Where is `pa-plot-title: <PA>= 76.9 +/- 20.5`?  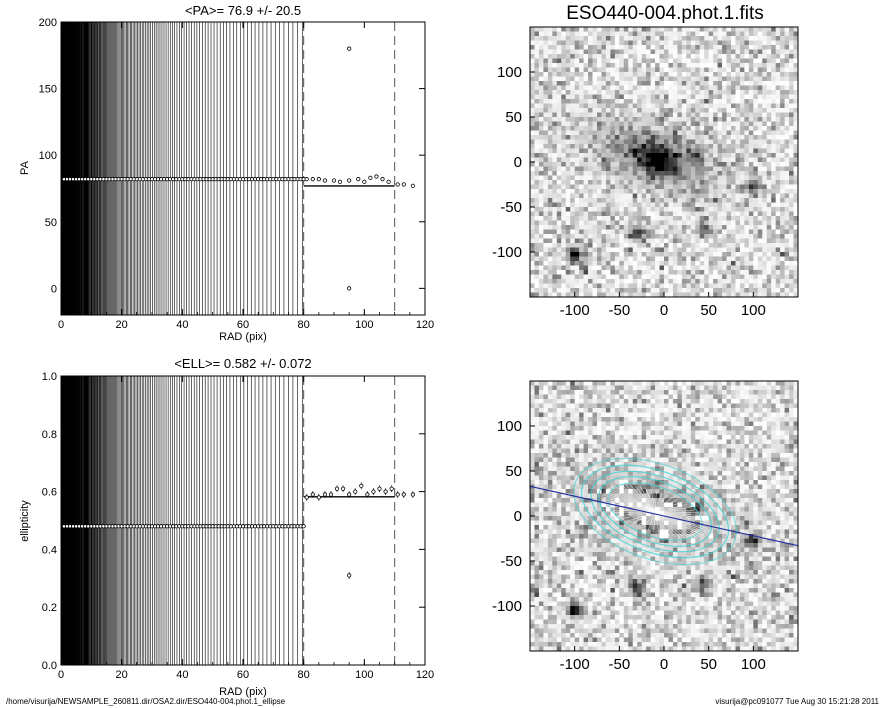 pa-plot-title: <PA>= 76.9 +/- 20.5 is located at coordinates (243, 10).